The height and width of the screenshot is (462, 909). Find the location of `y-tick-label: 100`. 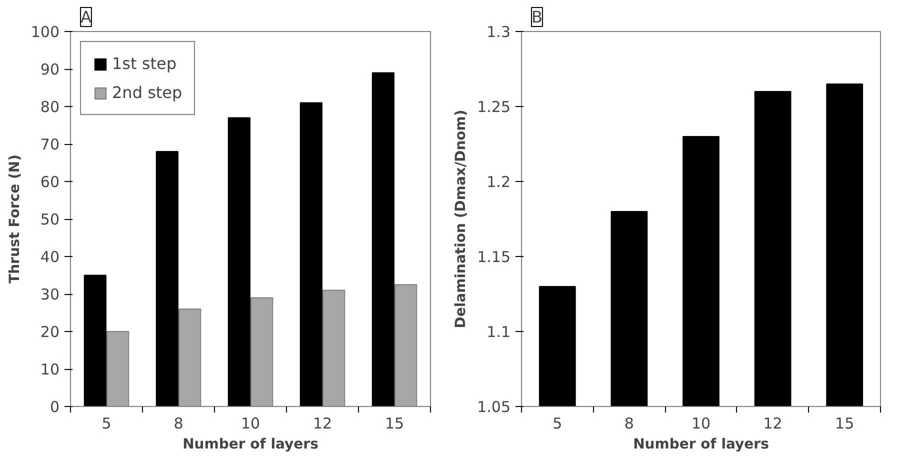

y-tick-label: 100 is located at coordinates (45, 32).